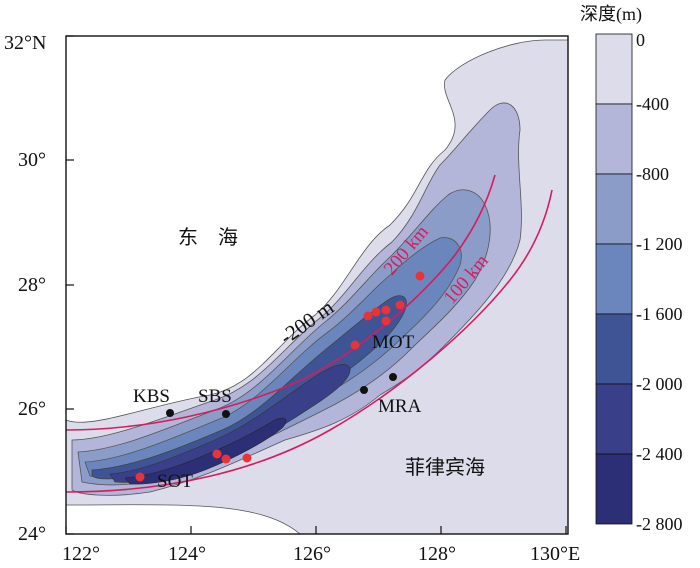 The height and width of the screenshot is (568, 700). Describe the element at coordinates (659, 314) in the screenshot. I see `legend-level-label: -1 600` at that location.